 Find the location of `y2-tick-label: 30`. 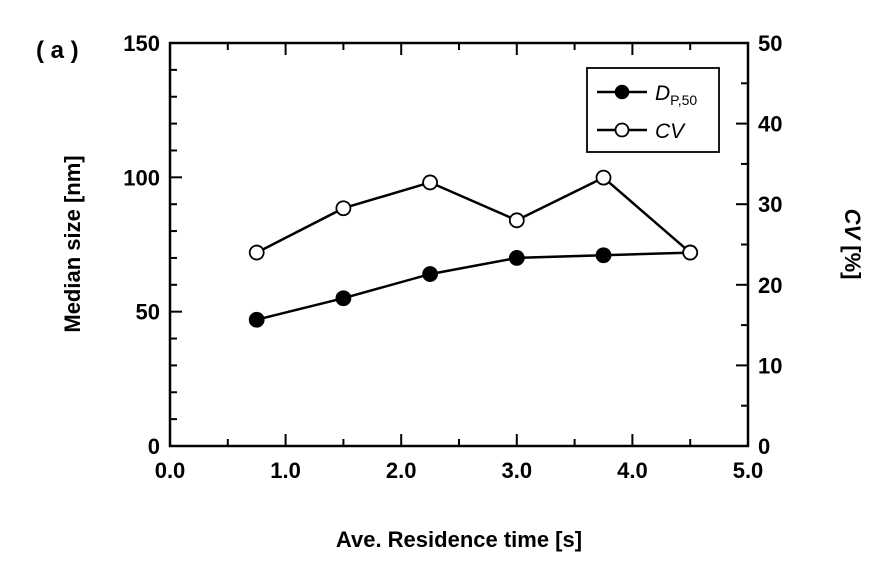

y2-tick-label: 30 is located at coordinates (770, 204).